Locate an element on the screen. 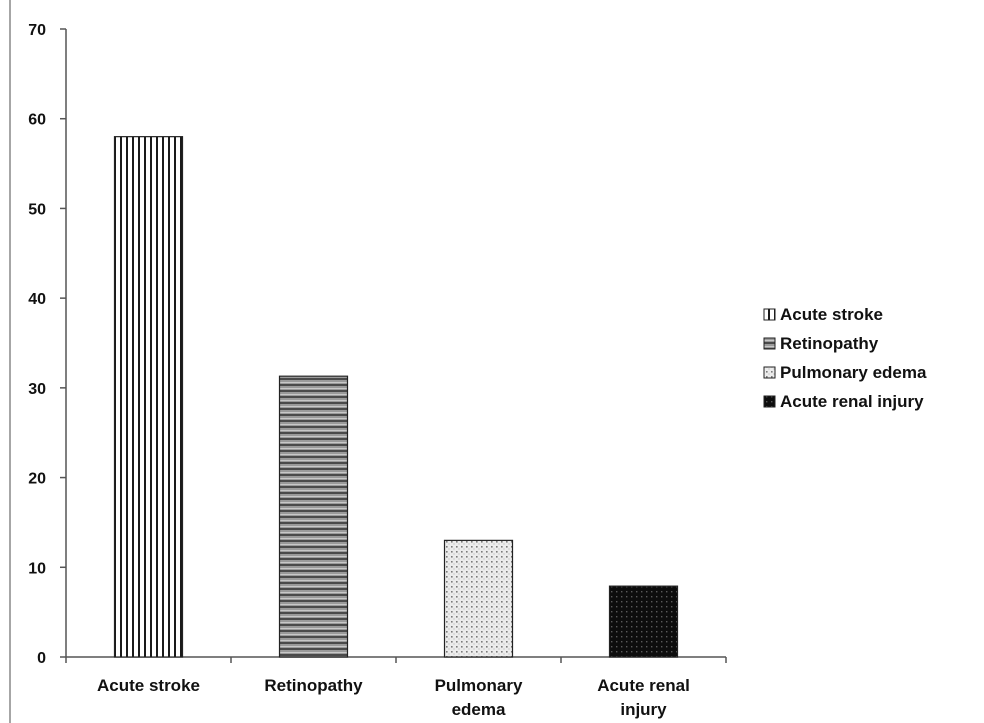 The height and width of the screenshot is (723, 984). bar-retinopathy is located at coordinates (313, 516).